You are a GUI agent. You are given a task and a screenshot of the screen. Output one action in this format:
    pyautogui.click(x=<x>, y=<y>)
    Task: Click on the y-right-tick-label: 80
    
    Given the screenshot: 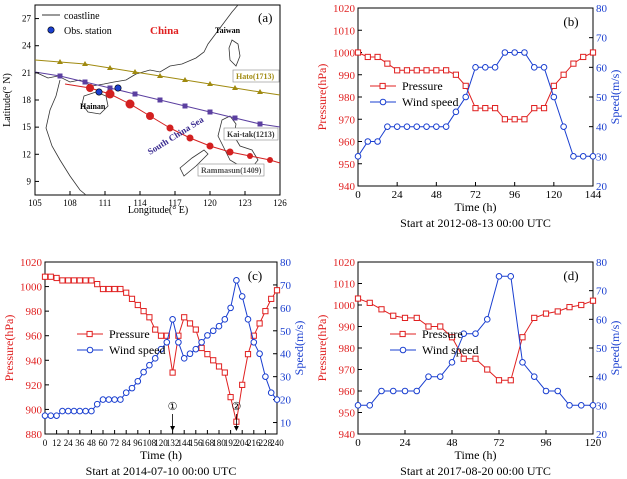 What is the action you would take?
    pyautogui.click(x=602, y=263)
    